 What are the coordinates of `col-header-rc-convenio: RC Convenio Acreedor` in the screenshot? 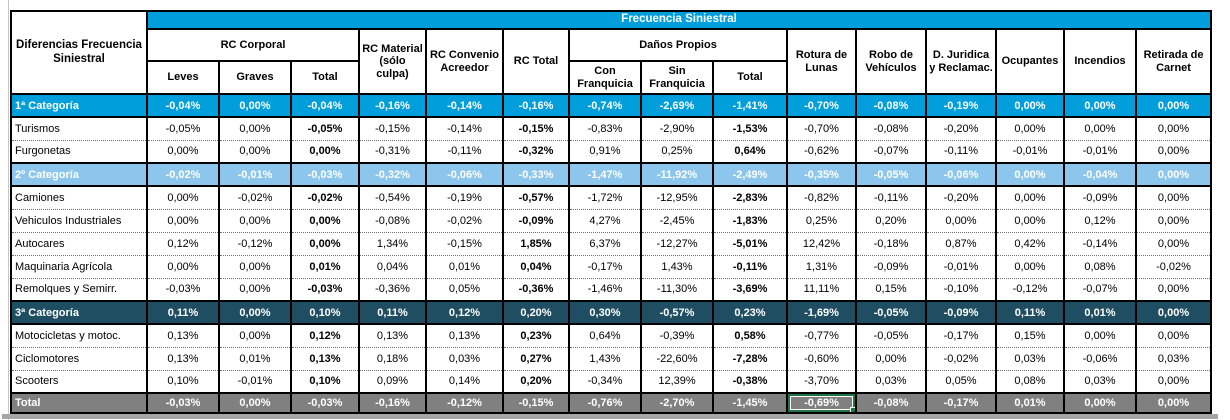 It's located at (464, 61).